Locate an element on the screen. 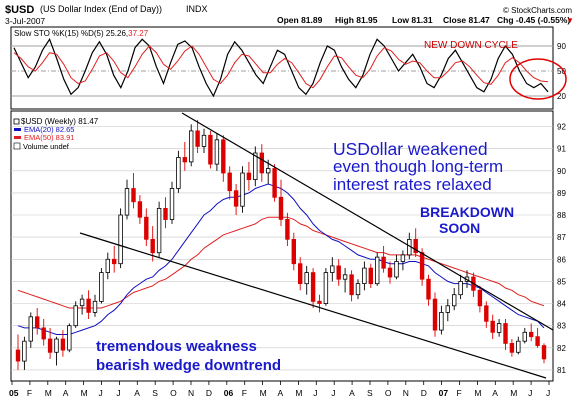  open-value: Open 81.89 is located at coordinates (300, 20).